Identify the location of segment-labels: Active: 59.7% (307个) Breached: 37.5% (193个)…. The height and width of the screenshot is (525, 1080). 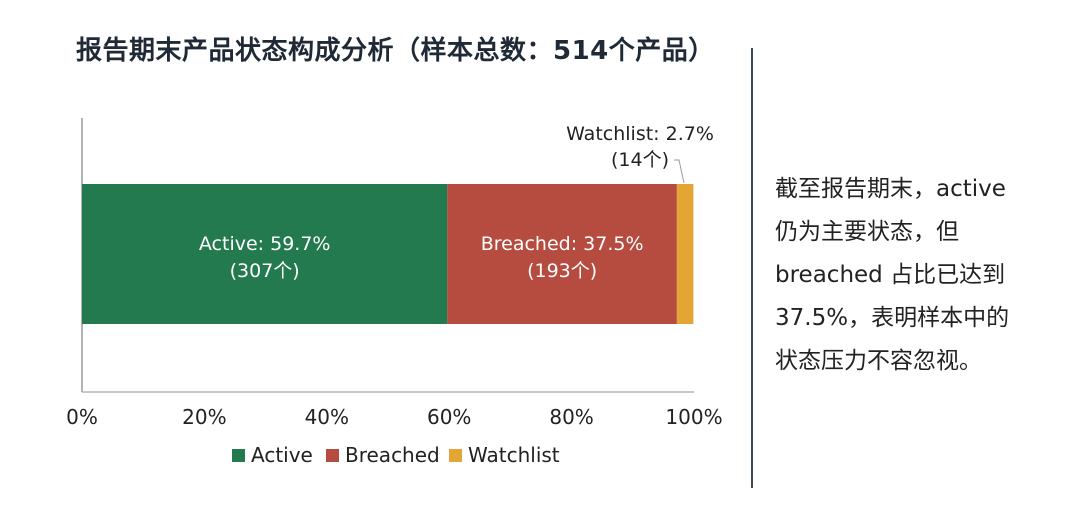
(456, 202).